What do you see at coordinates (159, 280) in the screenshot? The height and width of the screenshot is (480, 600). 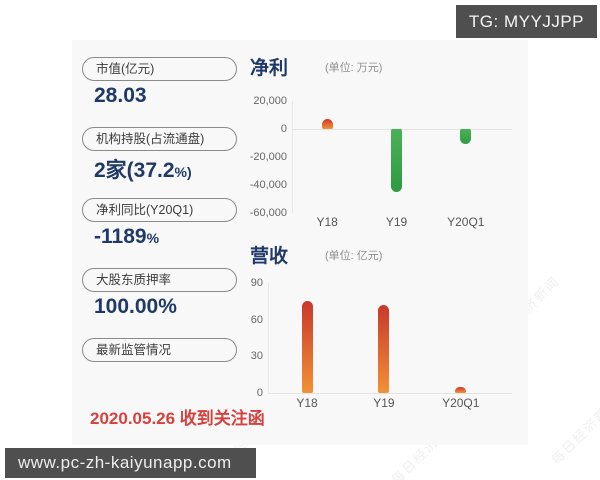 I see `metric-label-pledge-ratio: 大股东质押率` at bounding box center [159, 280].